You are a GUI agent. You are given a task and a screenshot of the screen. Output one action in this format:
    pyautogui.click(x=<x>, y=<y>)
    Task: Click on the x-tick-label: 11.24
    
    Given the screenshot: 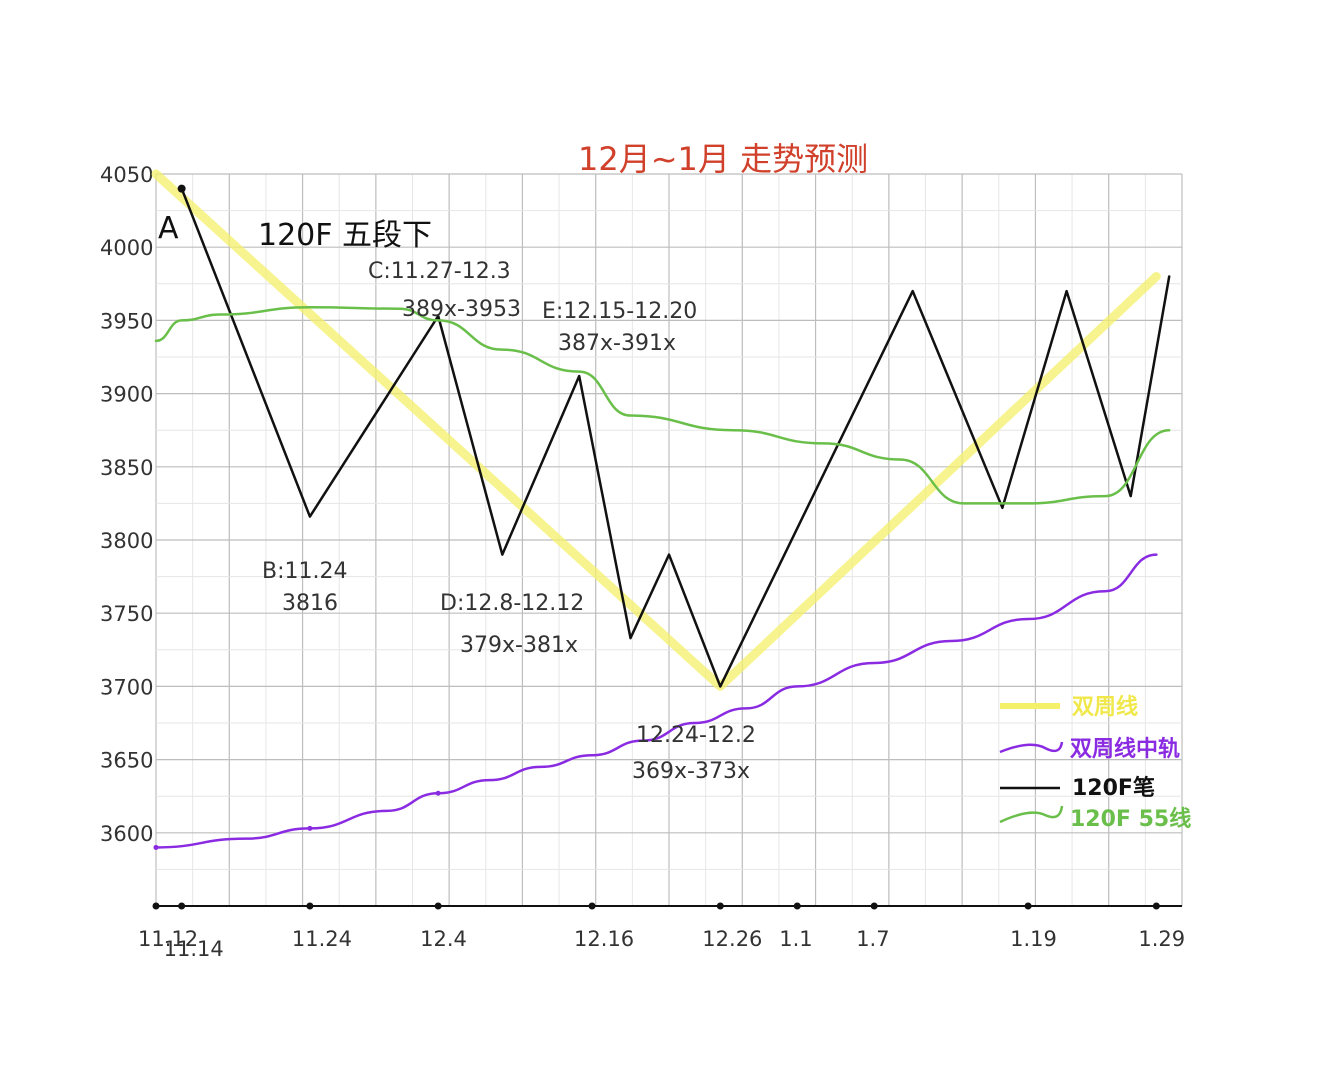 What is the action you would take?
    pyautogui.click(x=322, y=939)
    